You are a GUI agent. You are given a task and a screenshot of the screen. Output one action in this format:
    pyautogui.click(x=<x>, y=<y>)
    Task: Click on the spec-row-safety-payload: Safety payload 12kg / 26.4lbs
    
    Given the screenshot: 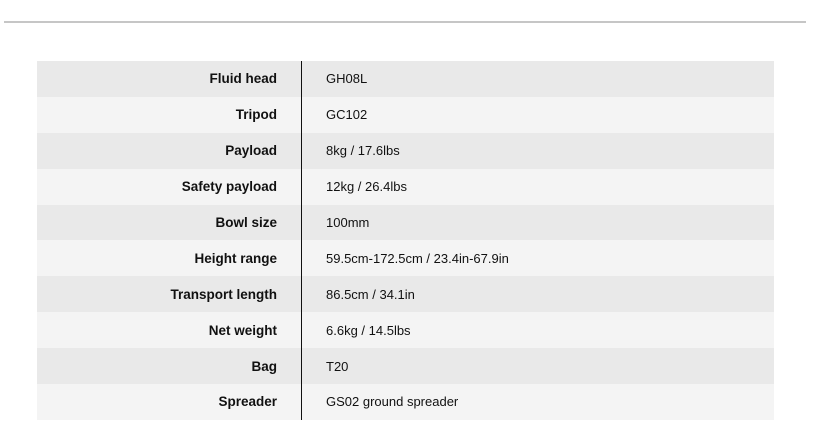 What is the action you would take?
    pyautogui.click(x=405, y=186)
    